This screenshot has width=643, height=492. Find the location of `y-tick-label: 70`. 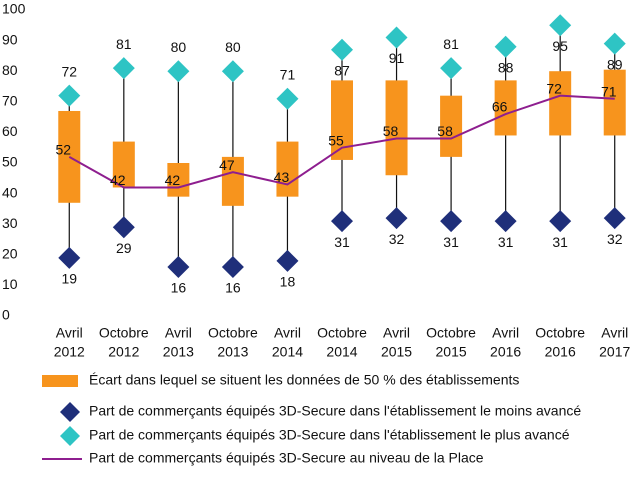

y-tick-label: 70 is located at coordinates (10, 101).